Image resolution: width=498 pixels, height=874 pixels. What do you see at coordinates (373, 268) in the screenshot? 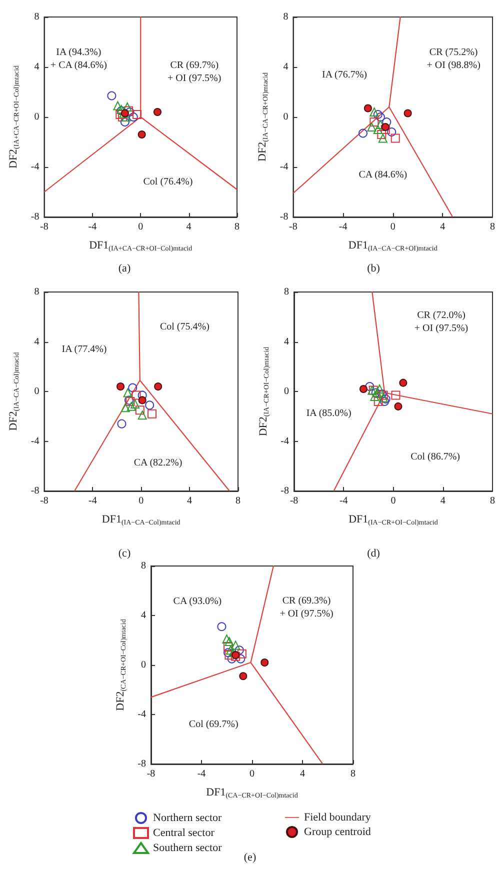
I see `text: (b)` at bounding box center [373, 268].